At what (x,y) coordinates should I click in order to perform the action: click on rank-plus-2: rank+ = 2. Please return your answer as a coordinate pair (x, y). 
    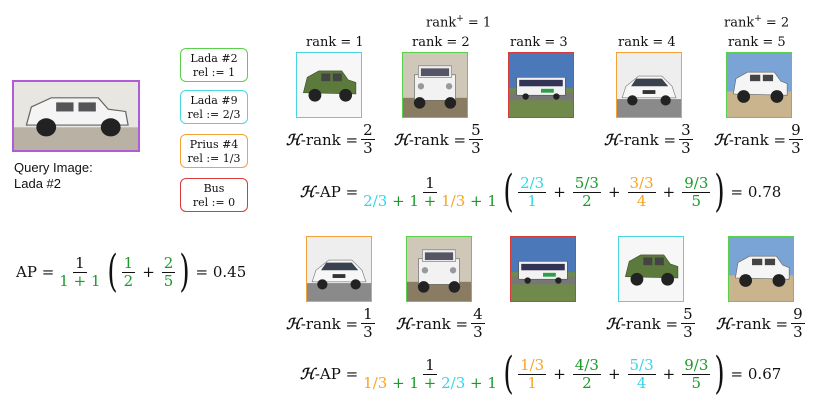
    Looking at the image, I should click on (757, 22).